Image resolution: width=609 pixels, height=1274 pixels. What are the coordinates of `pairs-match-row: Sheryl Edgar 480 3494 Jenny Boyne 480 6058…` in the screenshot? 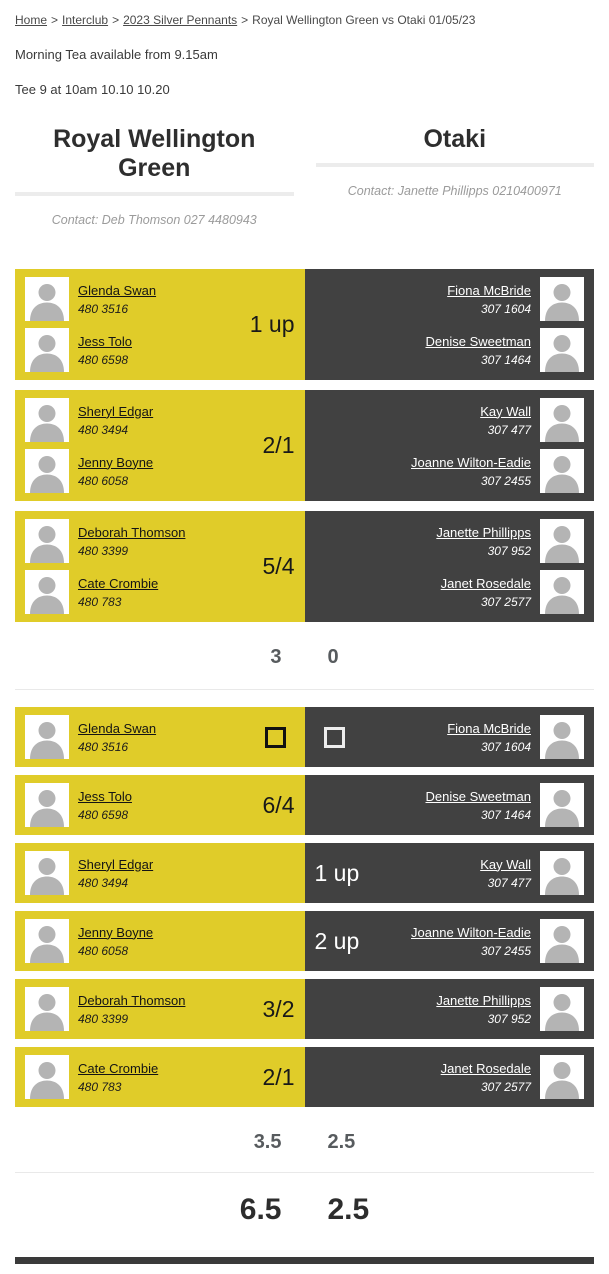 It's located at (304, 445).